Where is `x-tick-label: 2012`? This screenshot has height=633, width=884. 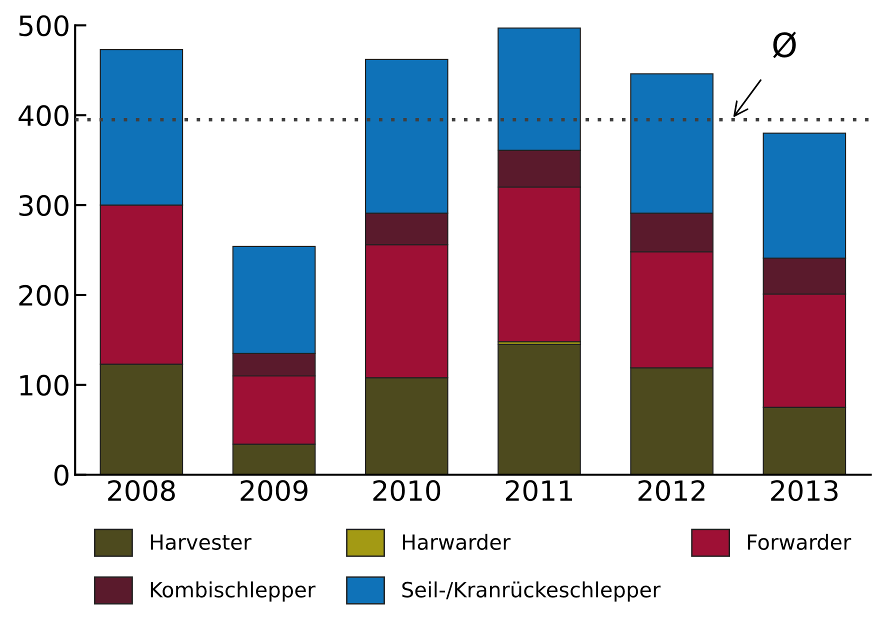 x-tick-label: 2012 is located at coordinates (671, 491).